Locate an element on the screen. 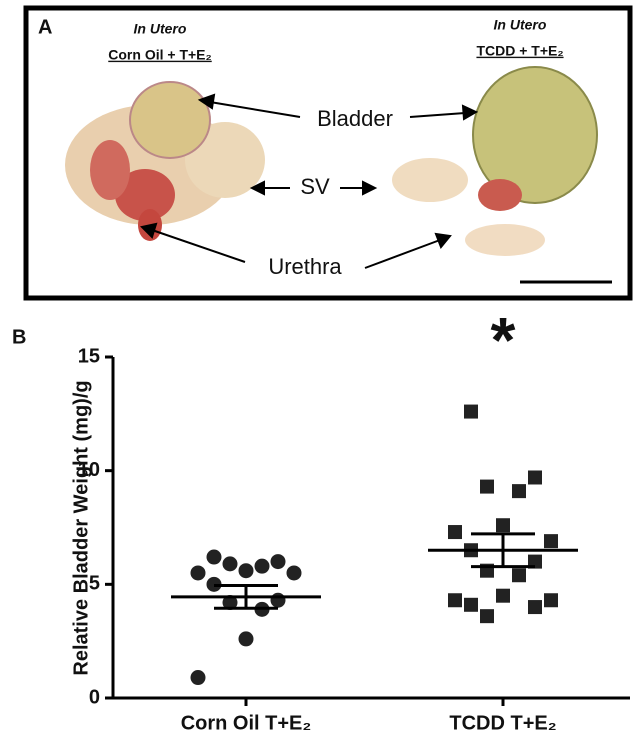  panel-label: A is located at coordinates (45, 27).